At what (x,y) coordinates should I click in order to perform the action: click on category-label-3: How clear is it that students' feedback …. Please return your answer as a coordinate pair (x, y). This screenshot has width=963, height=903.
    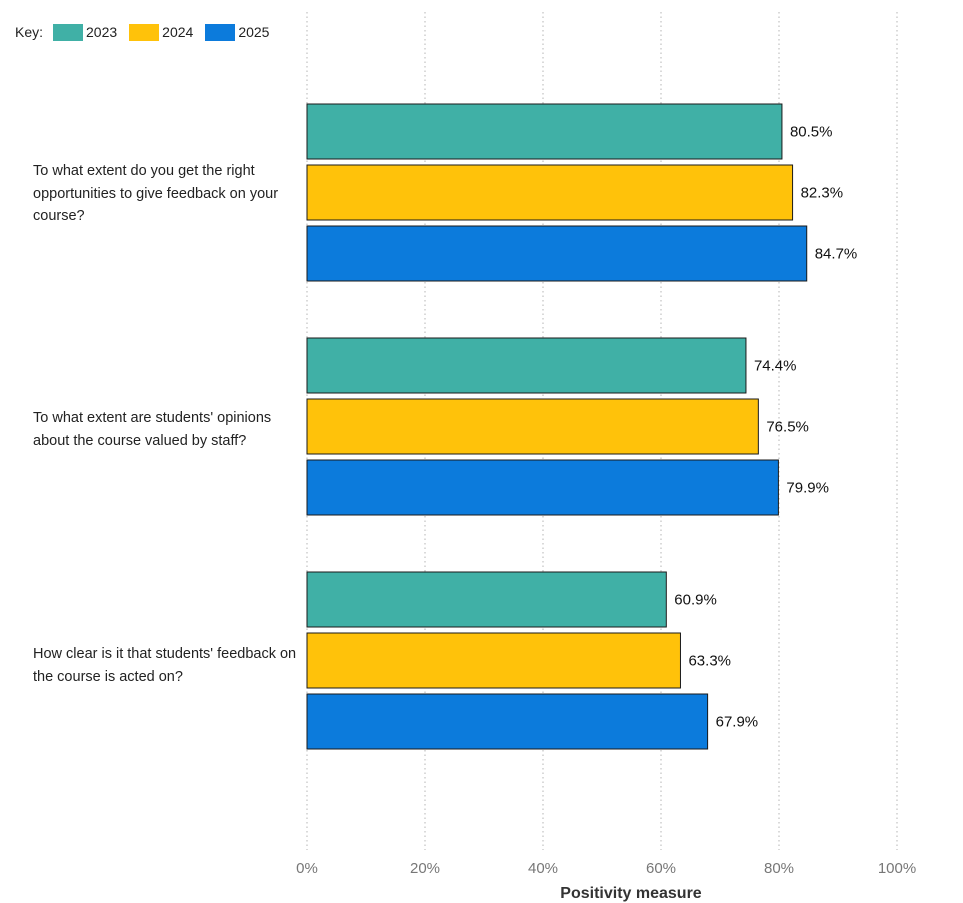
    Looking at the image, I should click on (165, 665).